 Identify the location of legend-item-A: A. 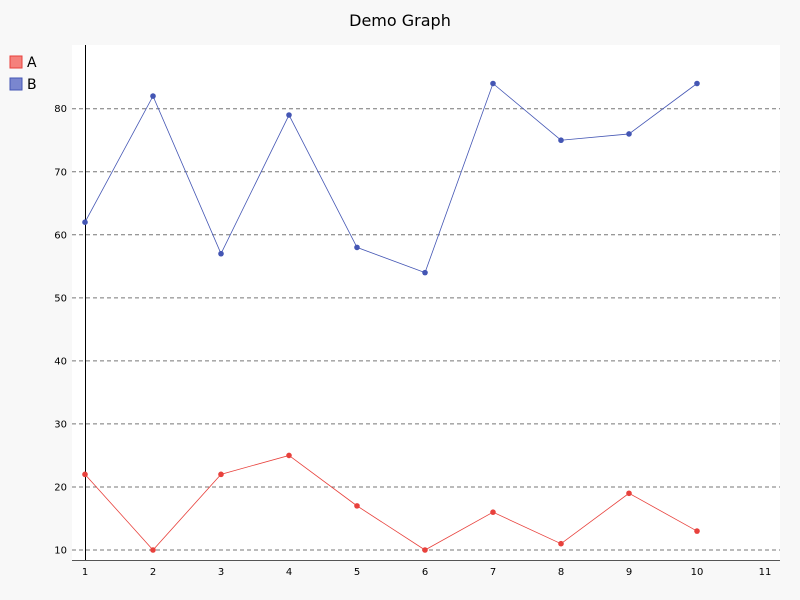
(23, 63).